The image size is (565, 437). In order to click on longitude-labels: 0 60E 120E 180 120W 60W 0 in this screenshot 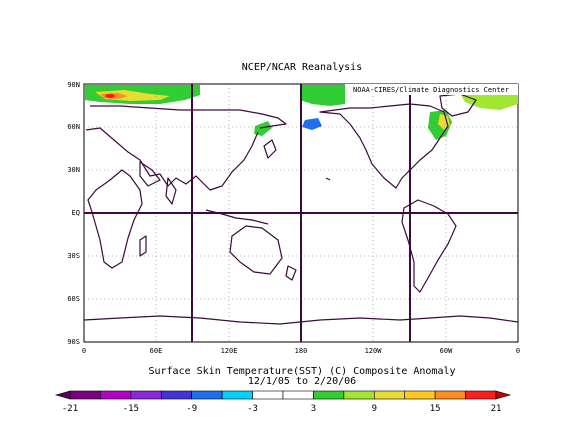, I will do `click(301, 351)`.